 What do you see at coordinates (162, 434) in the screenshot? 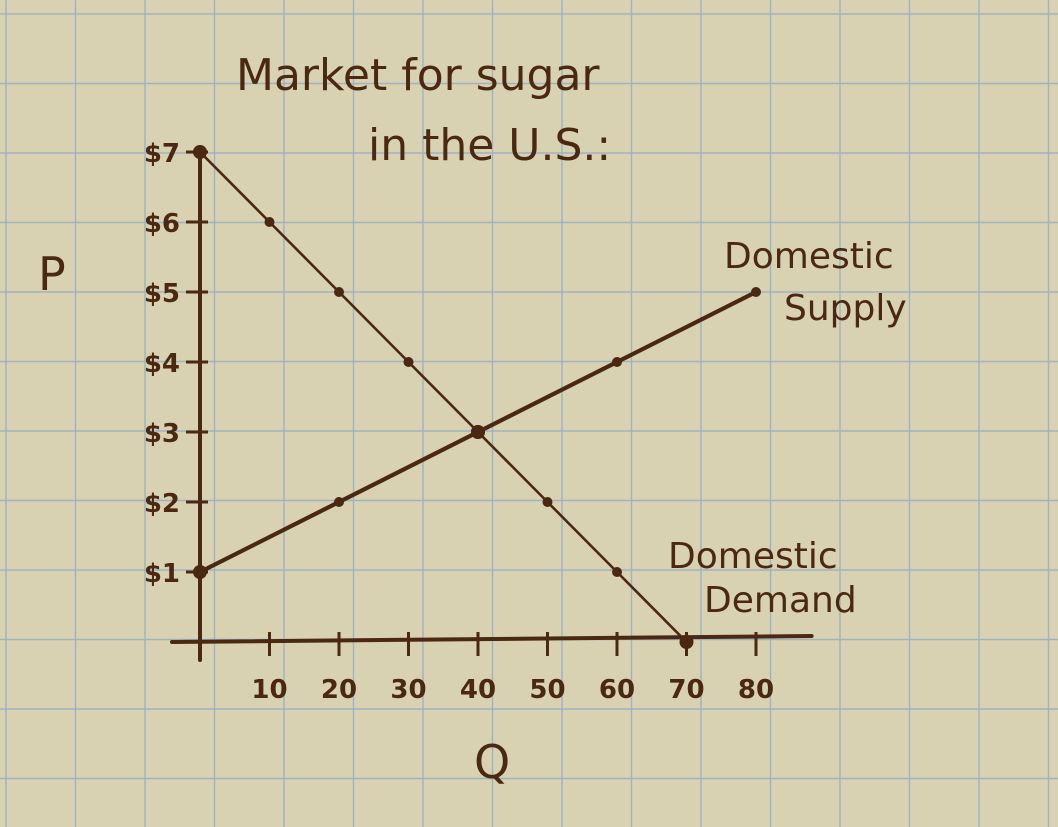
I see `y-tick-label: $3` at bounding box center [162, 434].